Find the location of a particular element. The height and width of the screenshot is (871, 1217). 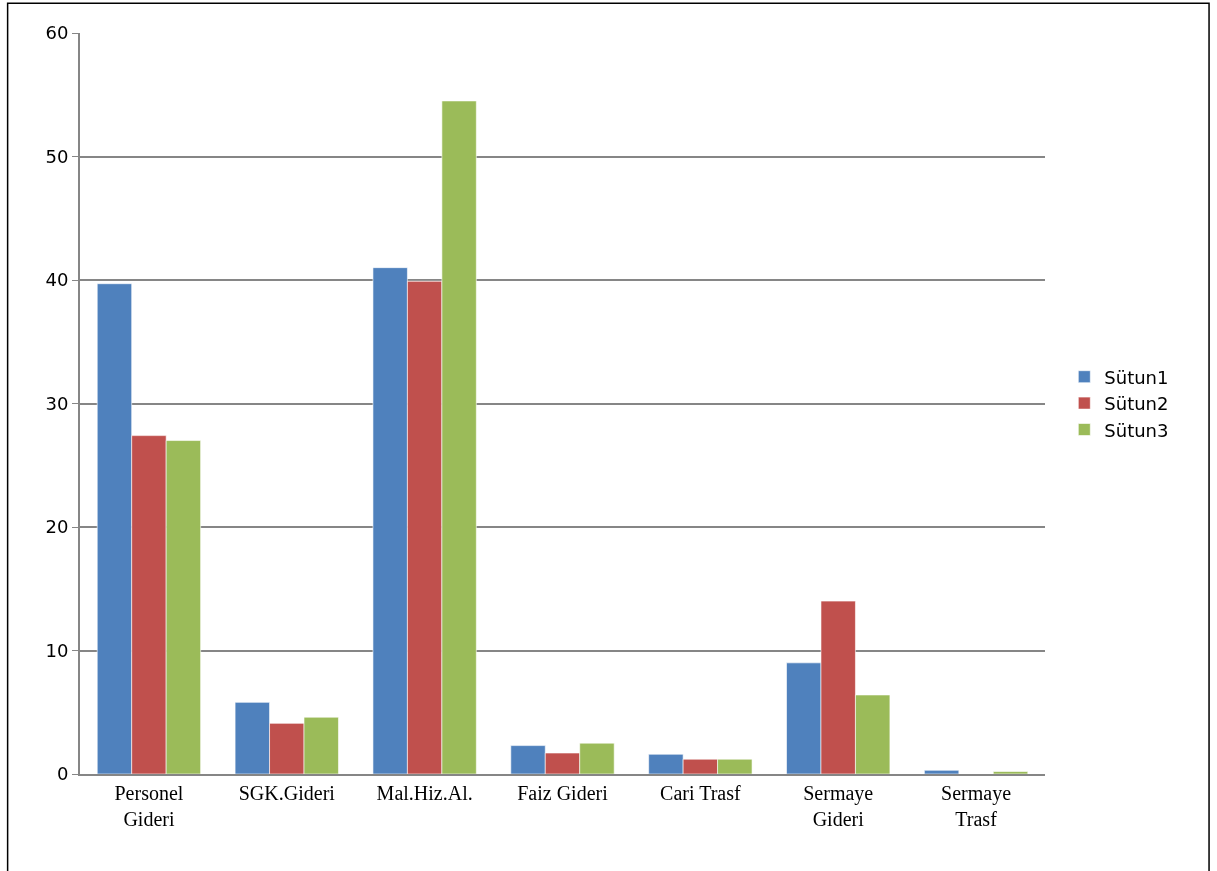

y-tick-label: 30 is located at coordinates (57, 403).